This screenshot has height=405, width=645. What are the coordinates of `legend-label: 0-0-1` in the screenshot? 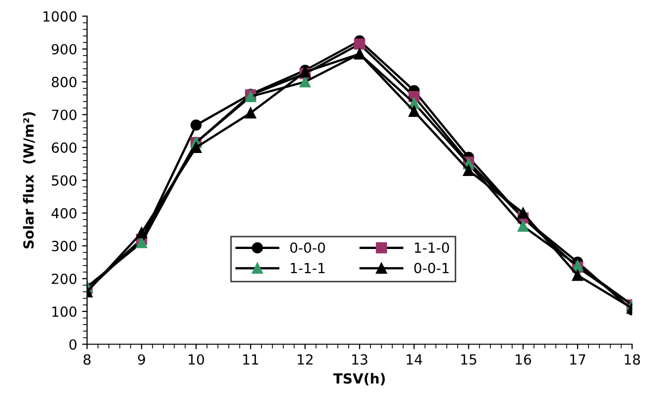 It's located at (431, 268).